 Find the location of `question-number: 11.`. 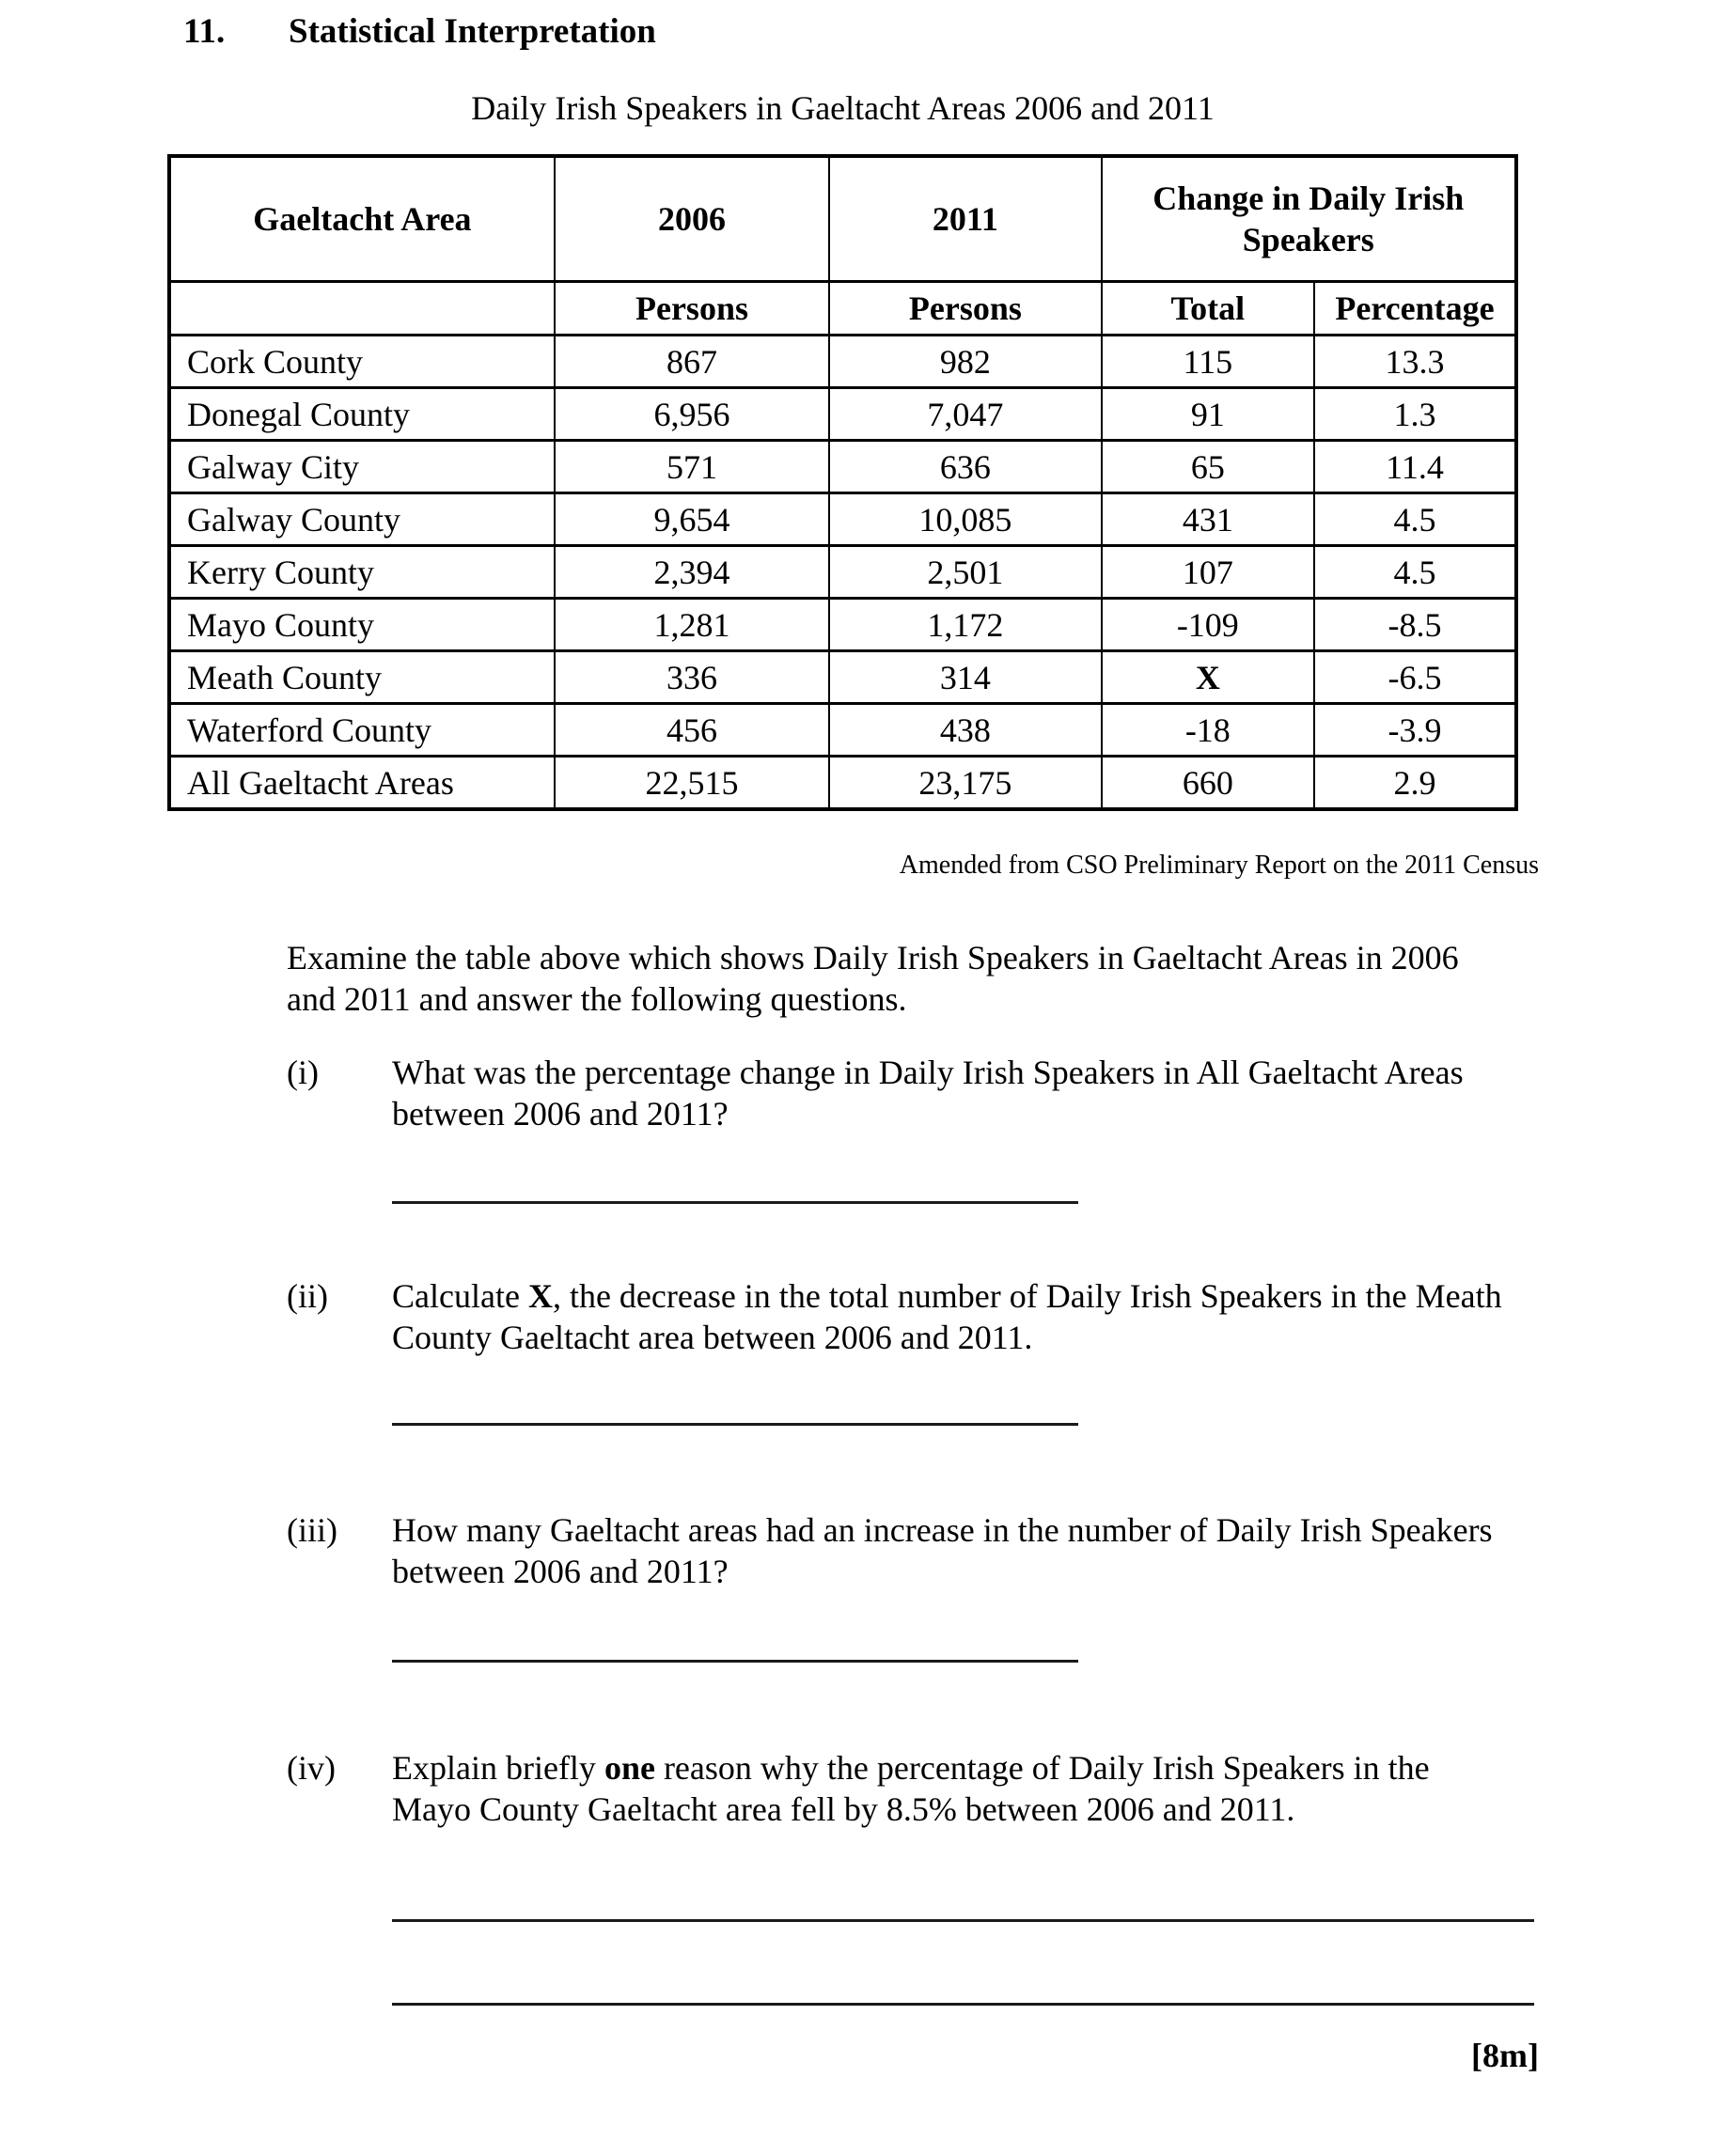

question-number: 11. is located at coordinates (204, 32).